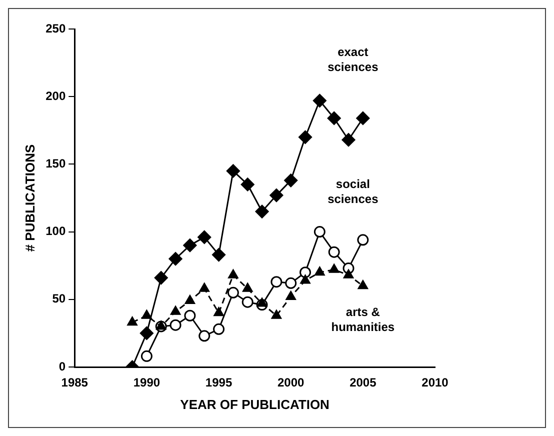 The image size is (554, 436). What do you see at coordinates (435, 383) in the screenshot?
I see `x-tick-label: 2010` at bounding box center [435, 383].